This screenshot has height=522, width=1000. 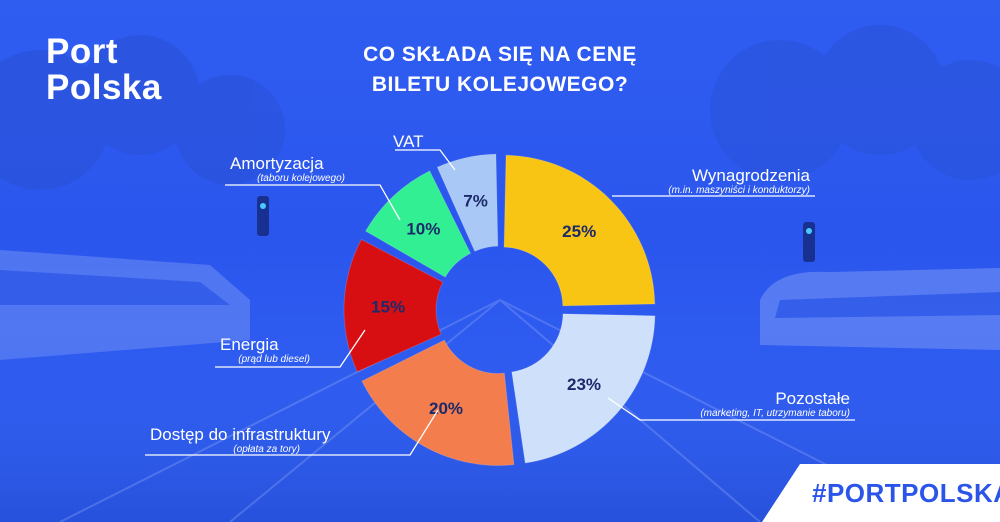 I want to click on hashtag-badge: #PORTPOLSKA, so click(x=881, y=493).